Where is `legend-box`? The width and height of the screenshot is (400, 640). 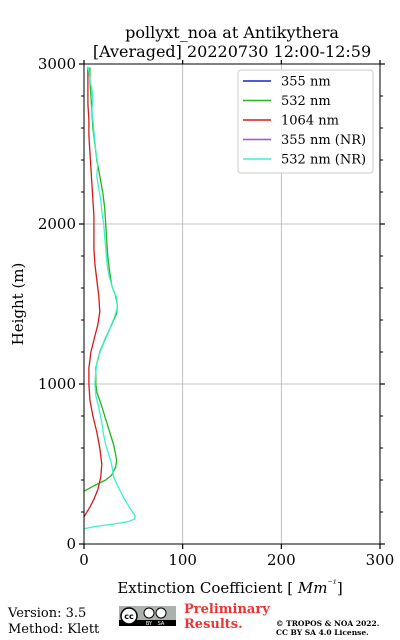 legend-box is located at coordinates (305, 121).